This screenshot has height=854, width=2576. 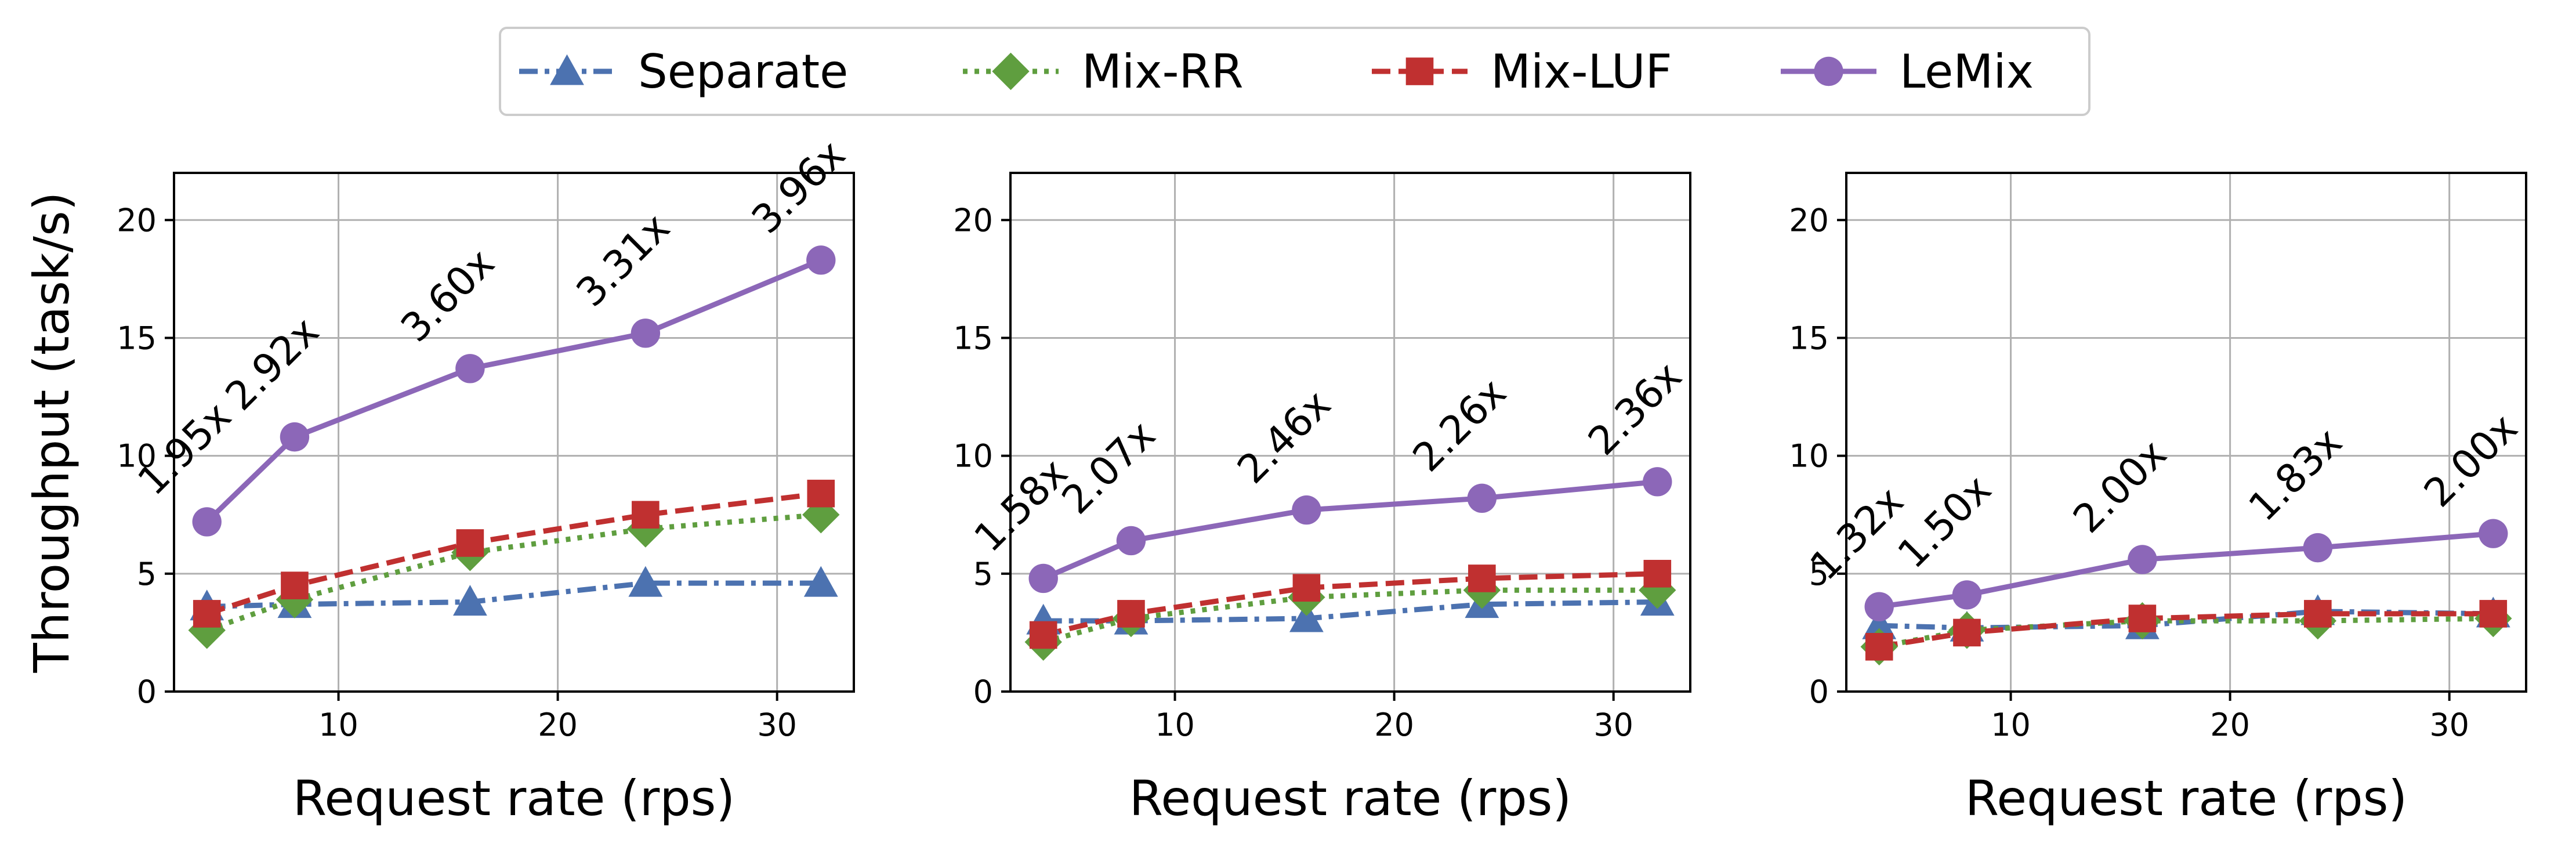 I want to click on speedup-annotation: 1.83x, so click(x=2296, y=474).